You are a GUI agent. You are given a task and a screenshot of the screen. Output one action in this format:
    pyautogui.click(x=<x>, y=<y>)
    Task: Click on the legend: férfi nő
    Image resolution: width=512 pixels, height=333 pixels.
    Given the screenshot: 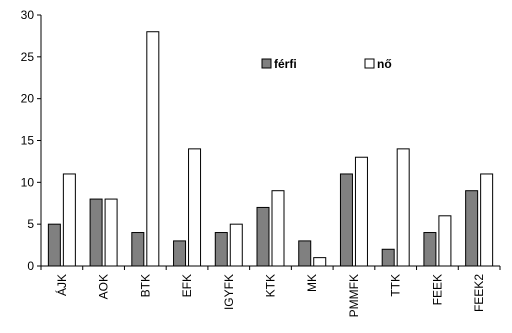 What is the action you would take?
    pyautogui.click(x=326, y=64)
    